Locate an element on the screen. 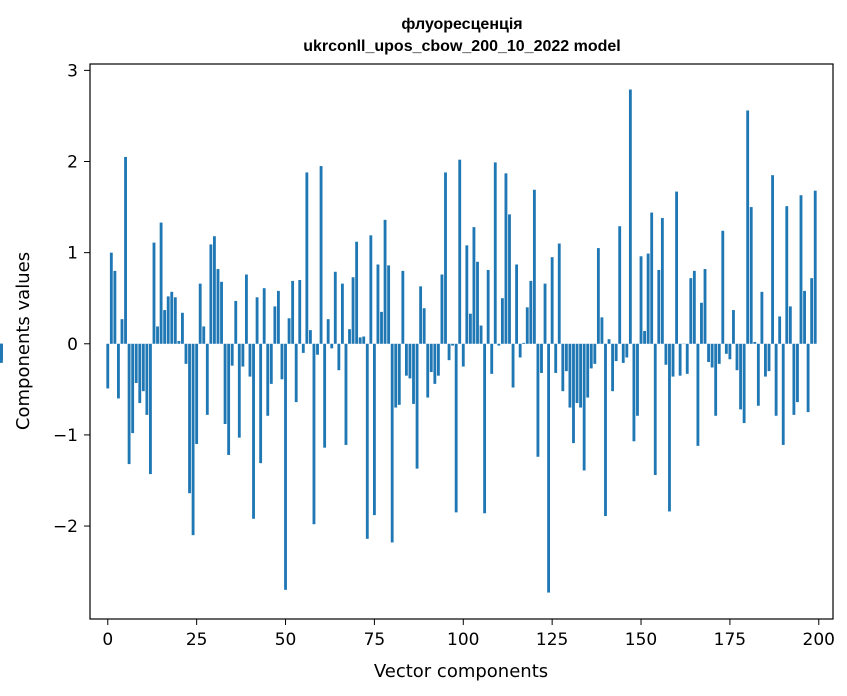 The image size is (847, 696). y-tick-label: 0 is located at coordinates (72, 345).